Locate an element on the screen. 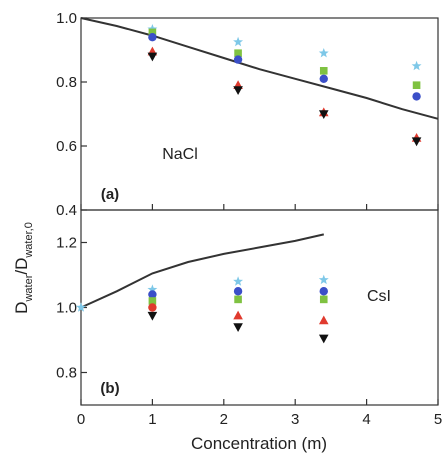  x-tick-label: 3 is located at coordinates (295, 419).